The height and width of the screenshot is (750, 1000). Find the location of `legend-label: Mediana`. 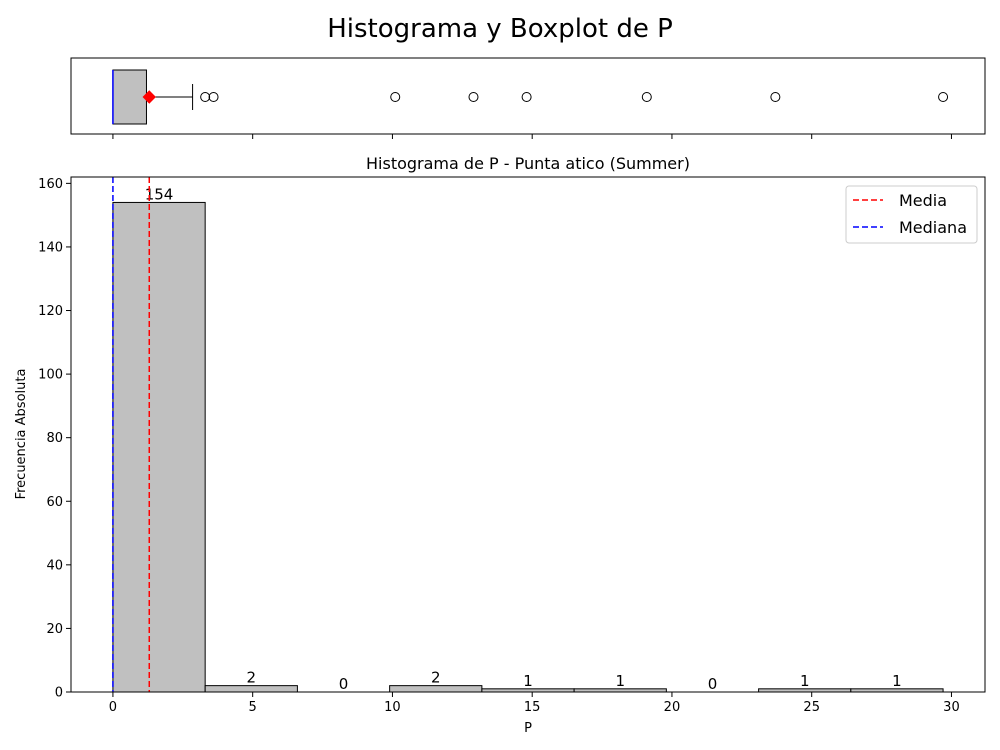

legend-label: Mediana is located at coordinates (933, 227).